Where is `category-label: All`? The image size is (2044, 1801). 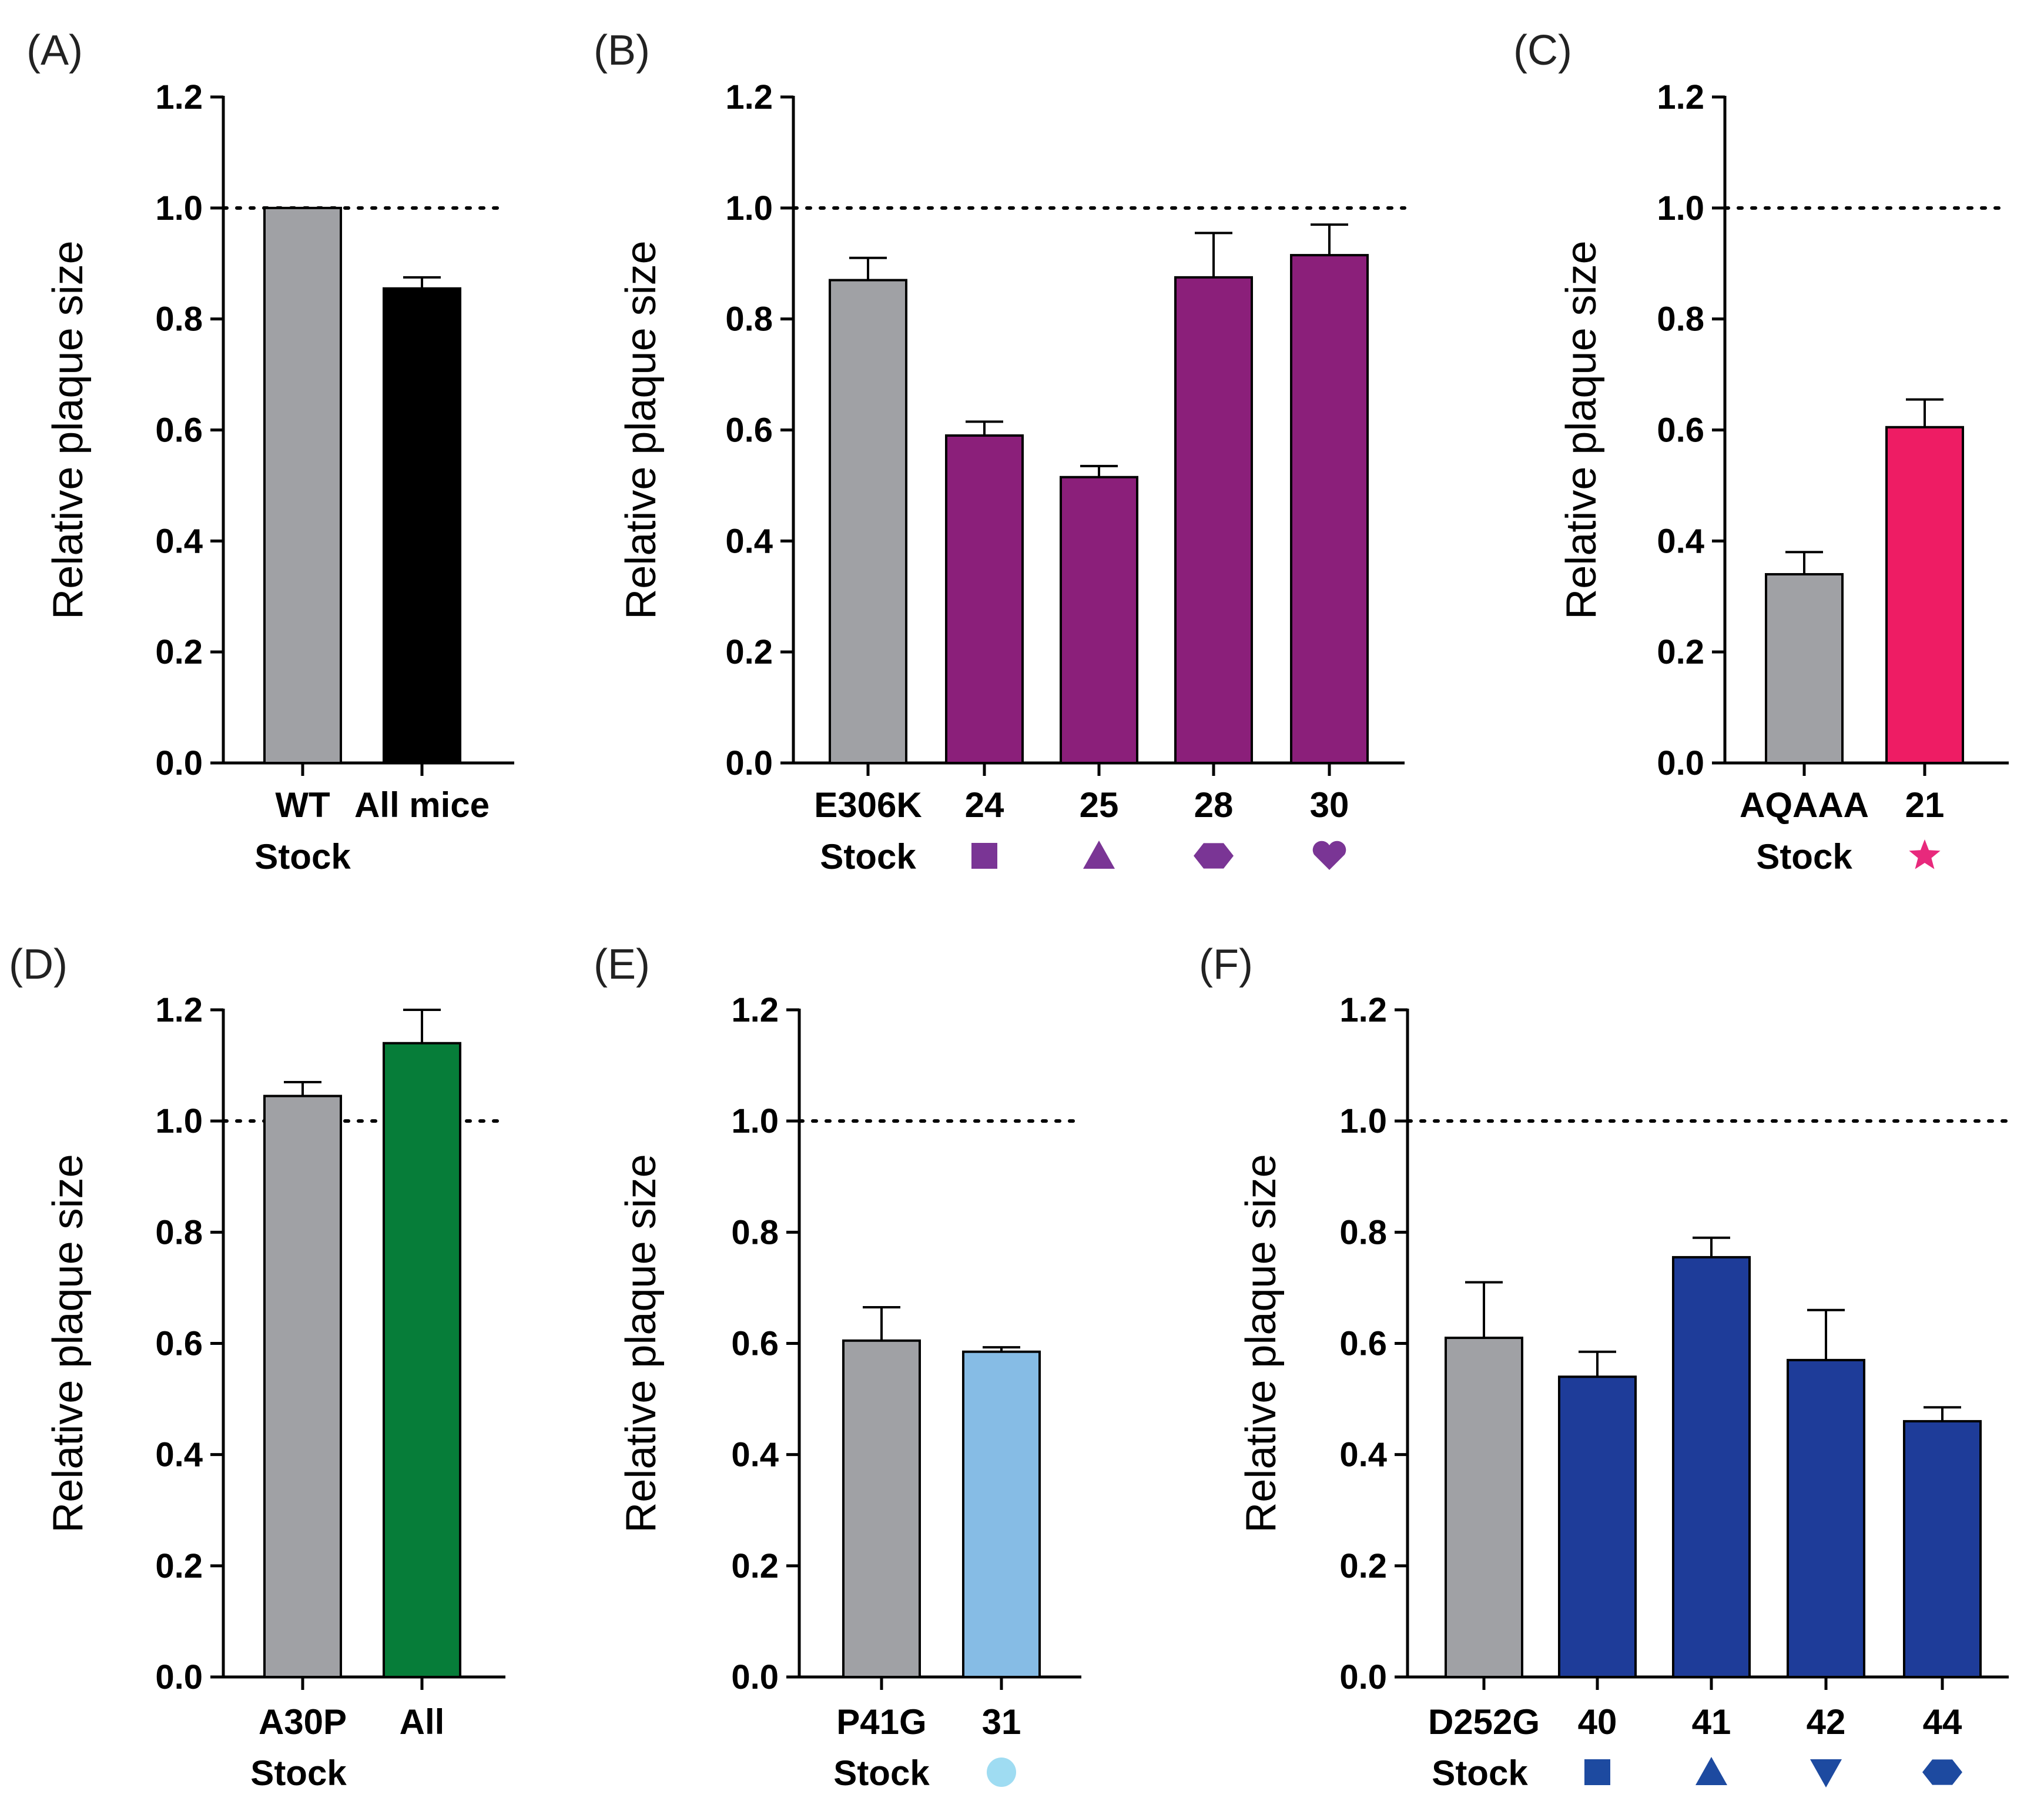
category-label: All is located at coordinates (422, 1722).